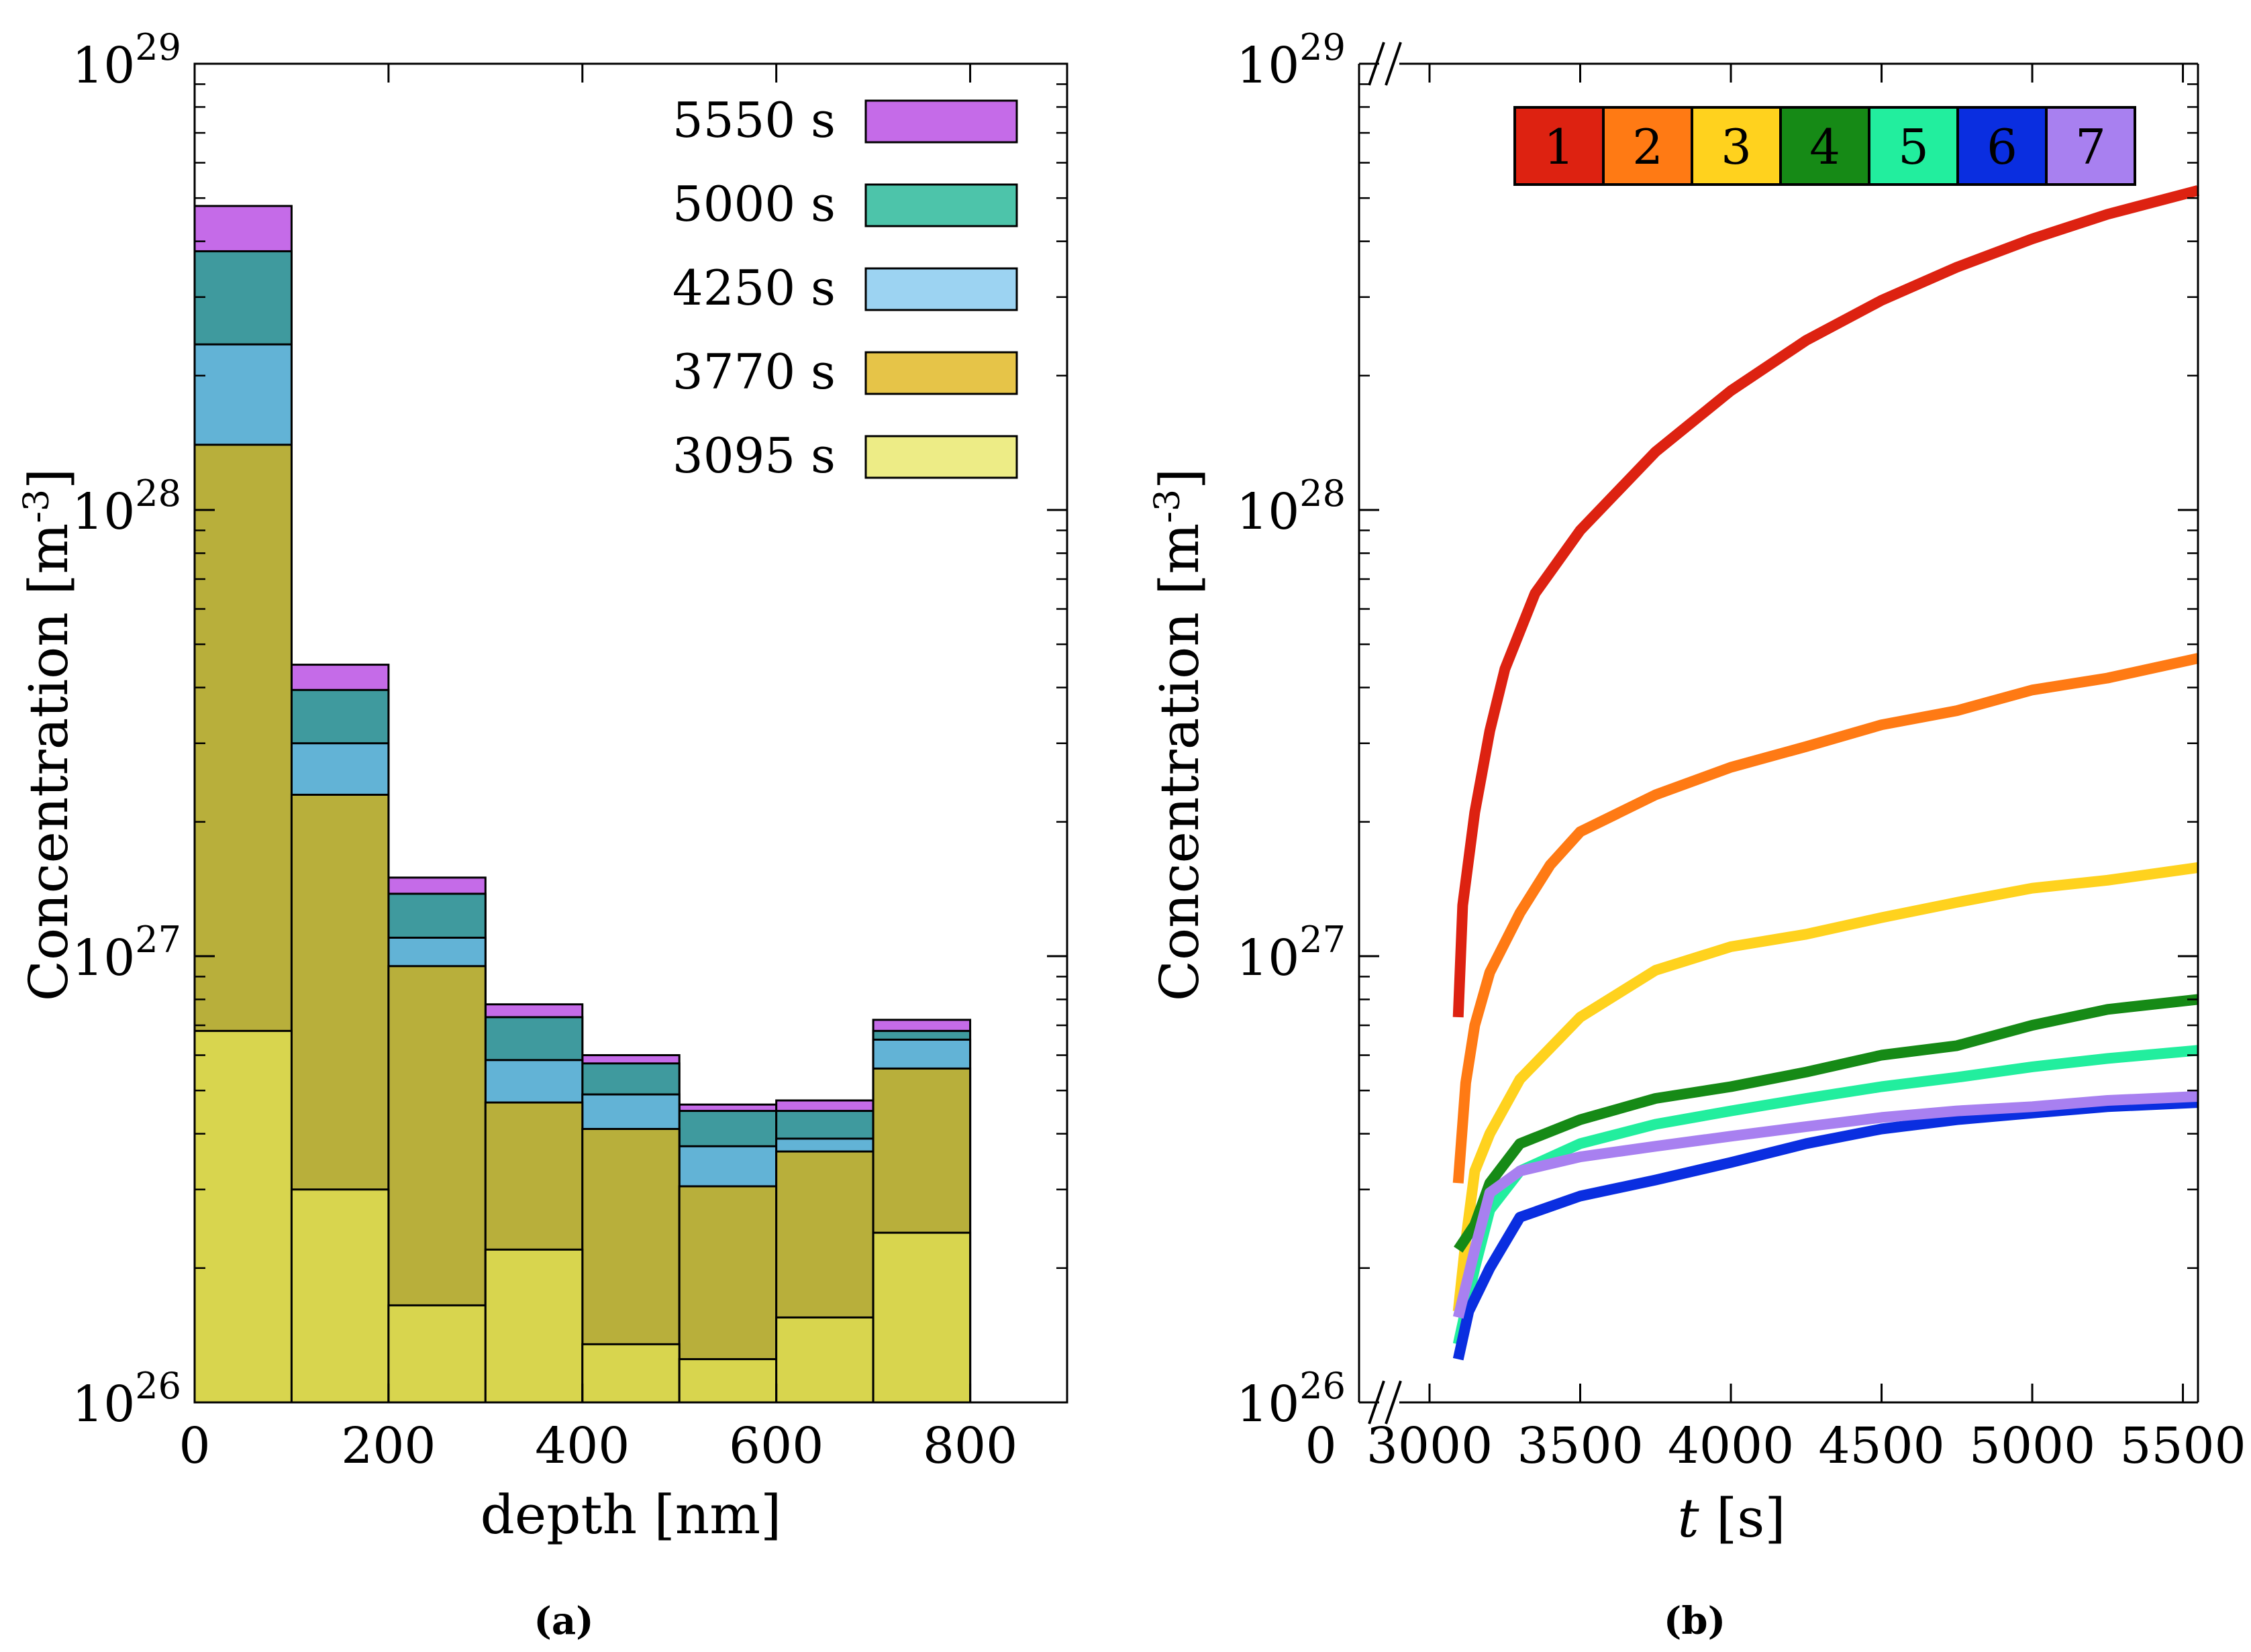  What do you see at coordinates (845, 288) in the screenshot?
I see `panel-a-legend: 5550 s 5000 s 4250 s 3770 s 3095 s` at bounding box center [845, 288].